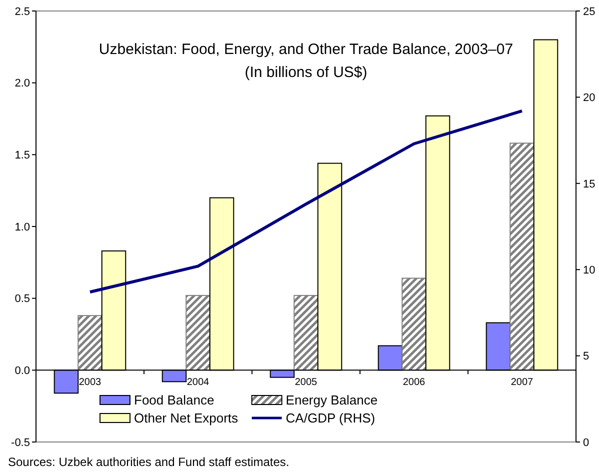  Describe the element at coordinates (306, 382) in the screenshot. I see `x-tick-label: 2005` at that location.